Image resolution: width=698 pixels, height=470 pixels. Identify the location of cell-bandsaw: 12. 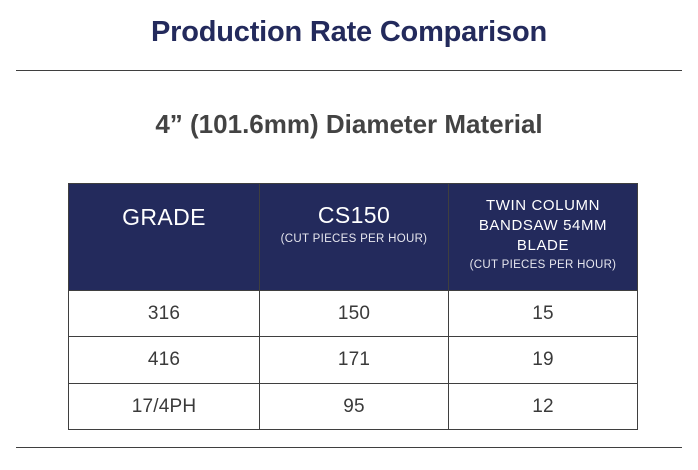
(543, 406).